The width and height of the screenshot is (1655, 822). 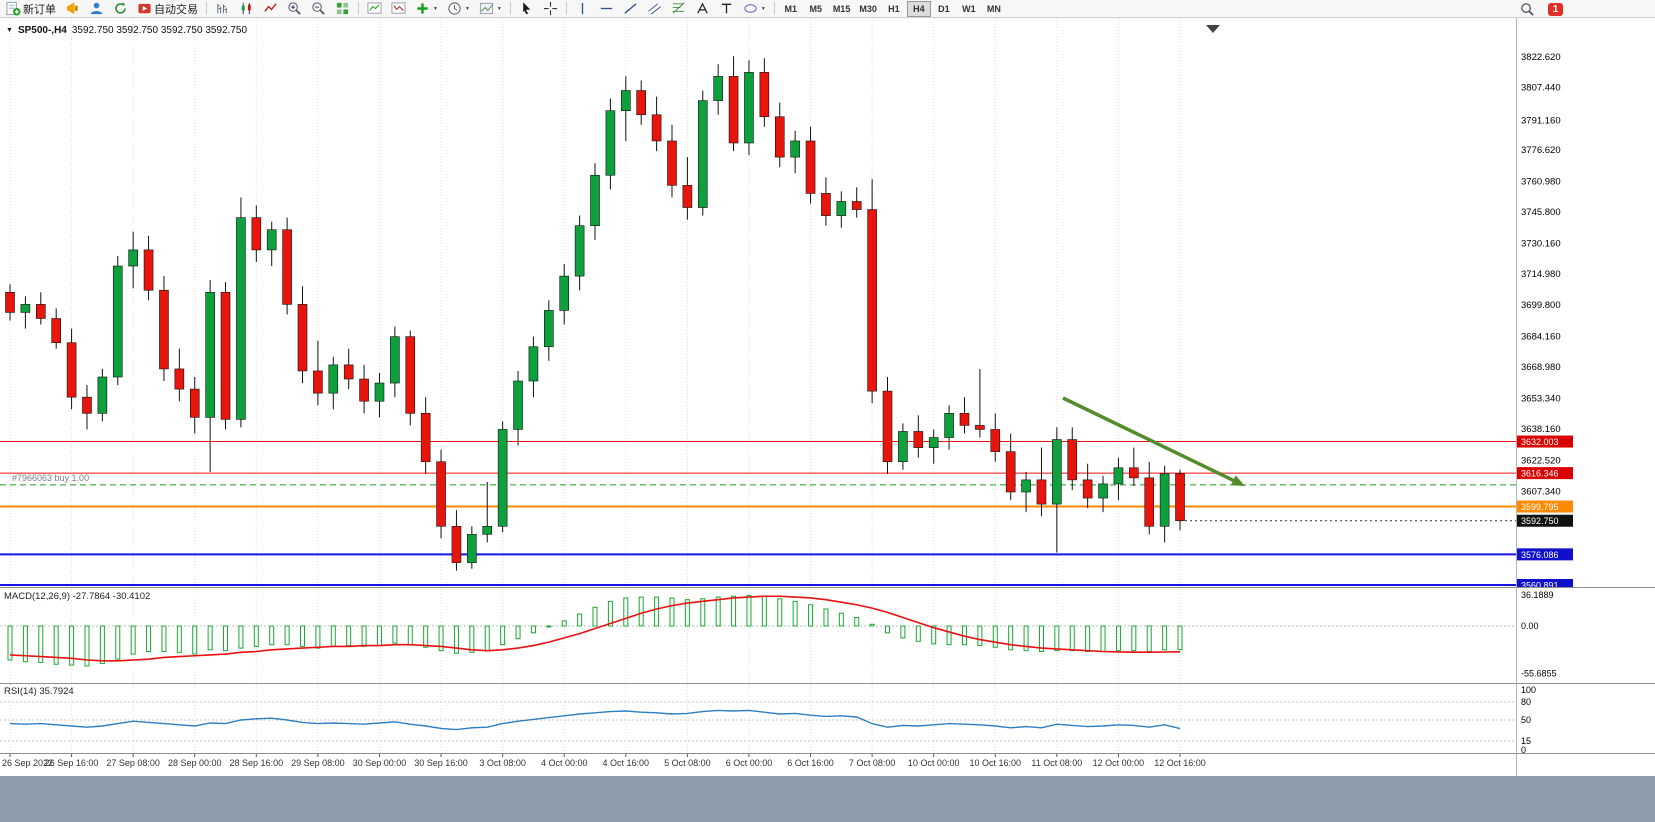 I want to click on time-label: 4 Oct 16:00, so click(x=626, y=763).